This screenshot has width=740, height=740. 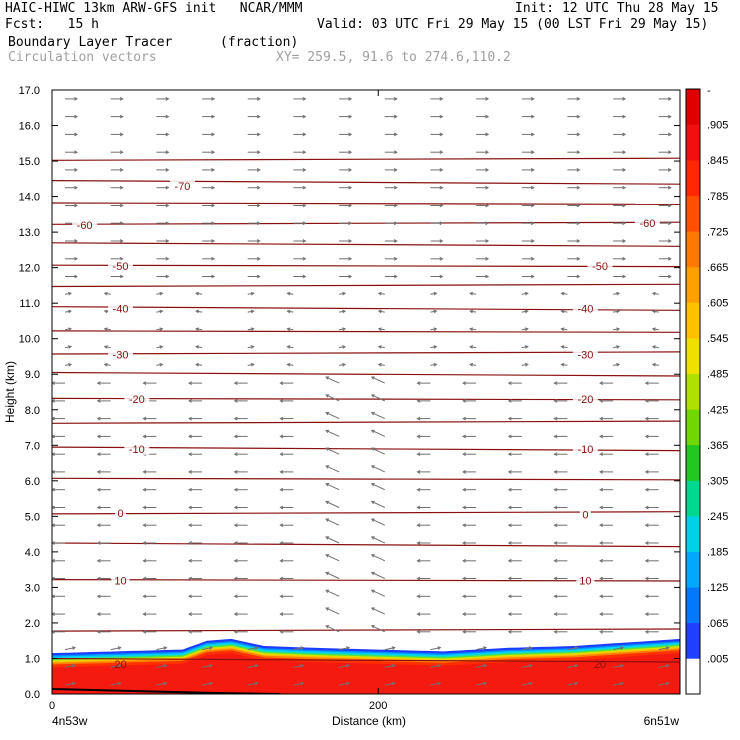 What do you see at coordinates (121, 512) in the screenshot?
I see `contour-label-bg` at bounding box center [121, 512].